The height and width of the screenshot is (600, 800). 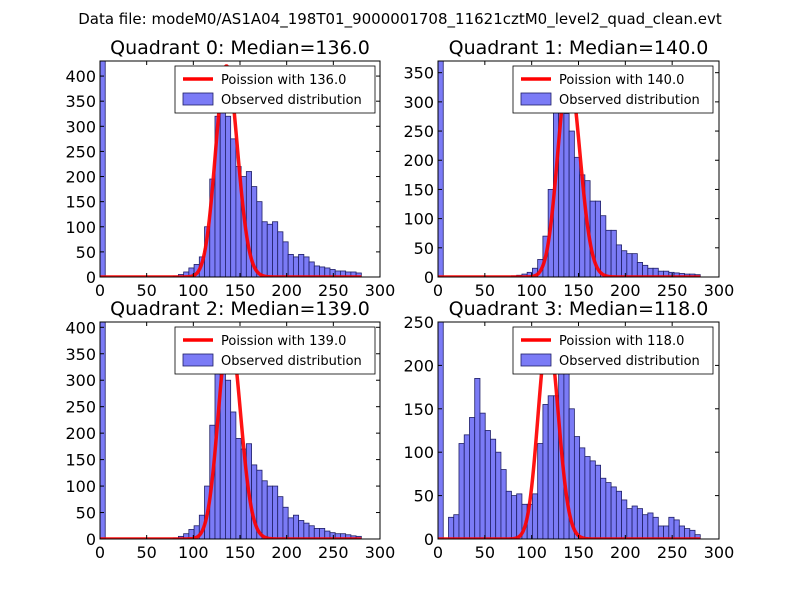 What do you see at coordinates (578, 290) in the screenshot?
I see `x-tick-label: 150` at bounding box center [578, 290].